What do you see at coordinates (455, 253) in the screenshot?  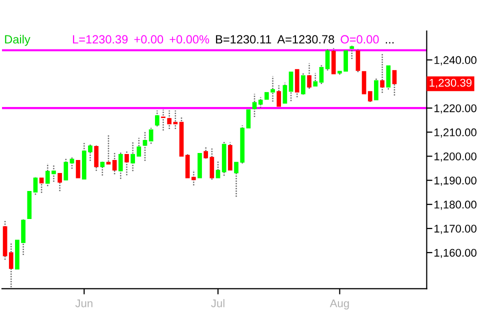 I see `y-tick-label: 1,160.00` at bounding box center [455, 253].